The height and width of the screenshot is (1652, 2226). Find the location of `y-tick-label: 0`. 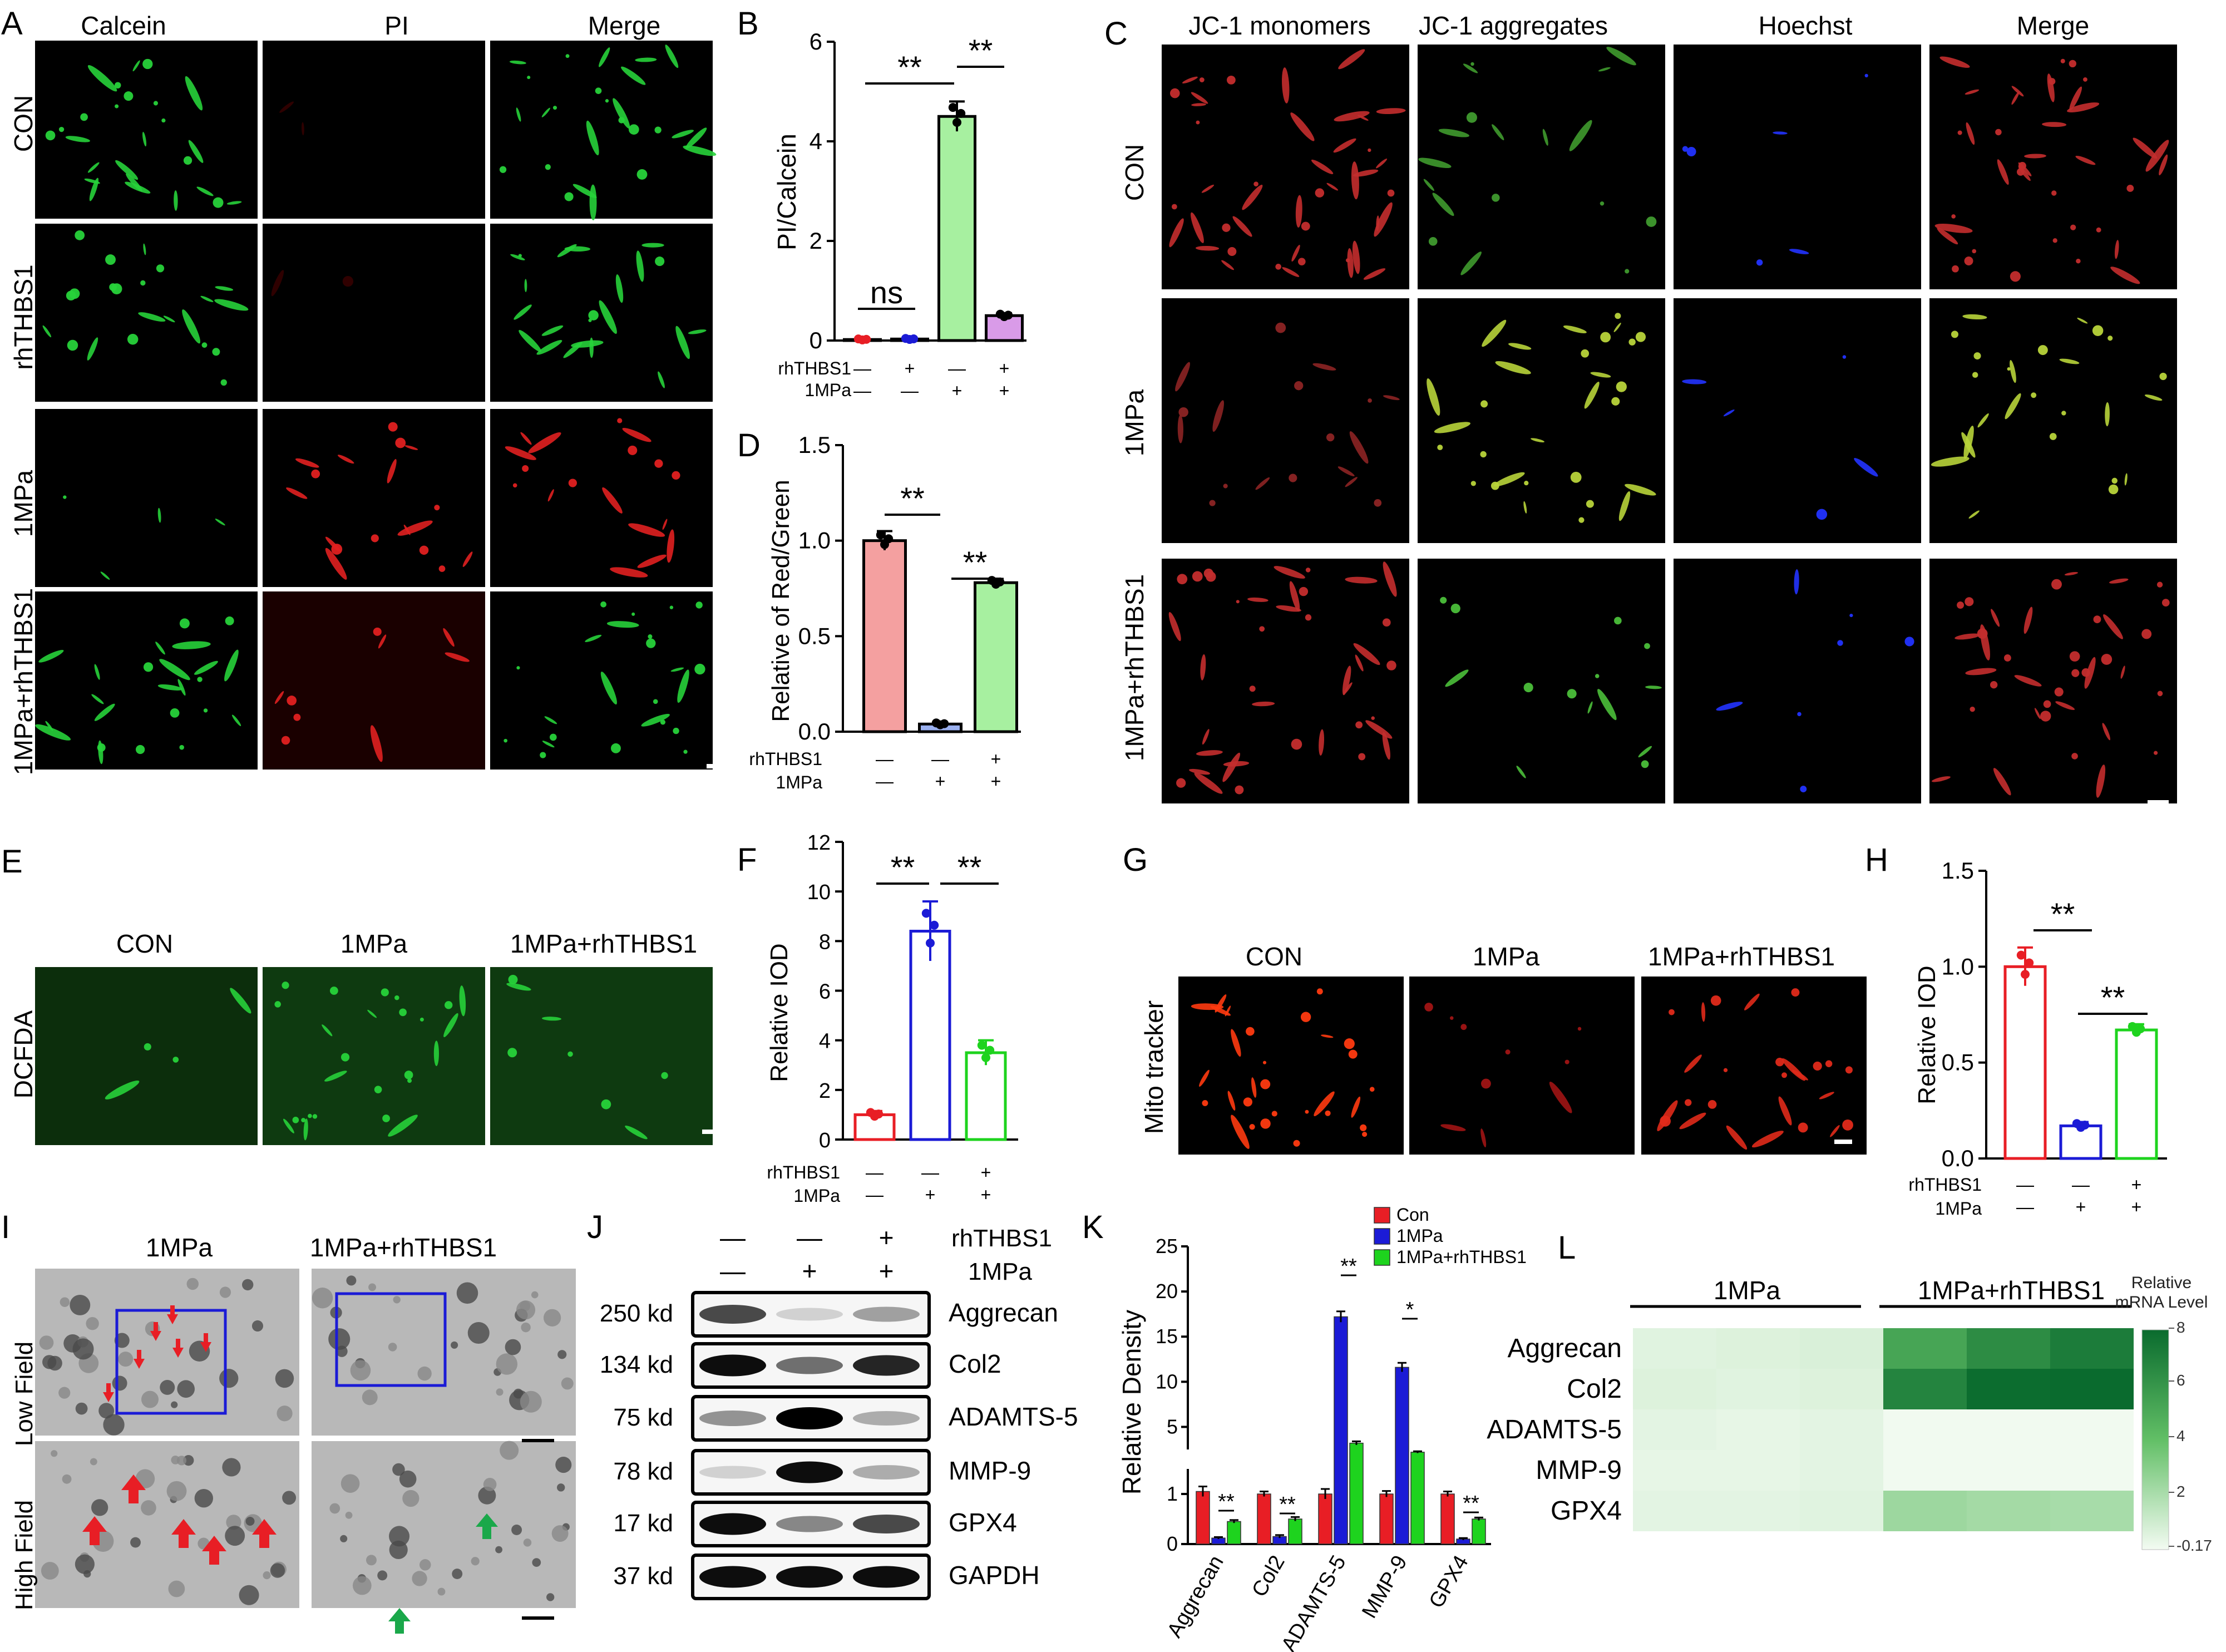

y-tick-label: 0 is located at coordinates (816, 340).